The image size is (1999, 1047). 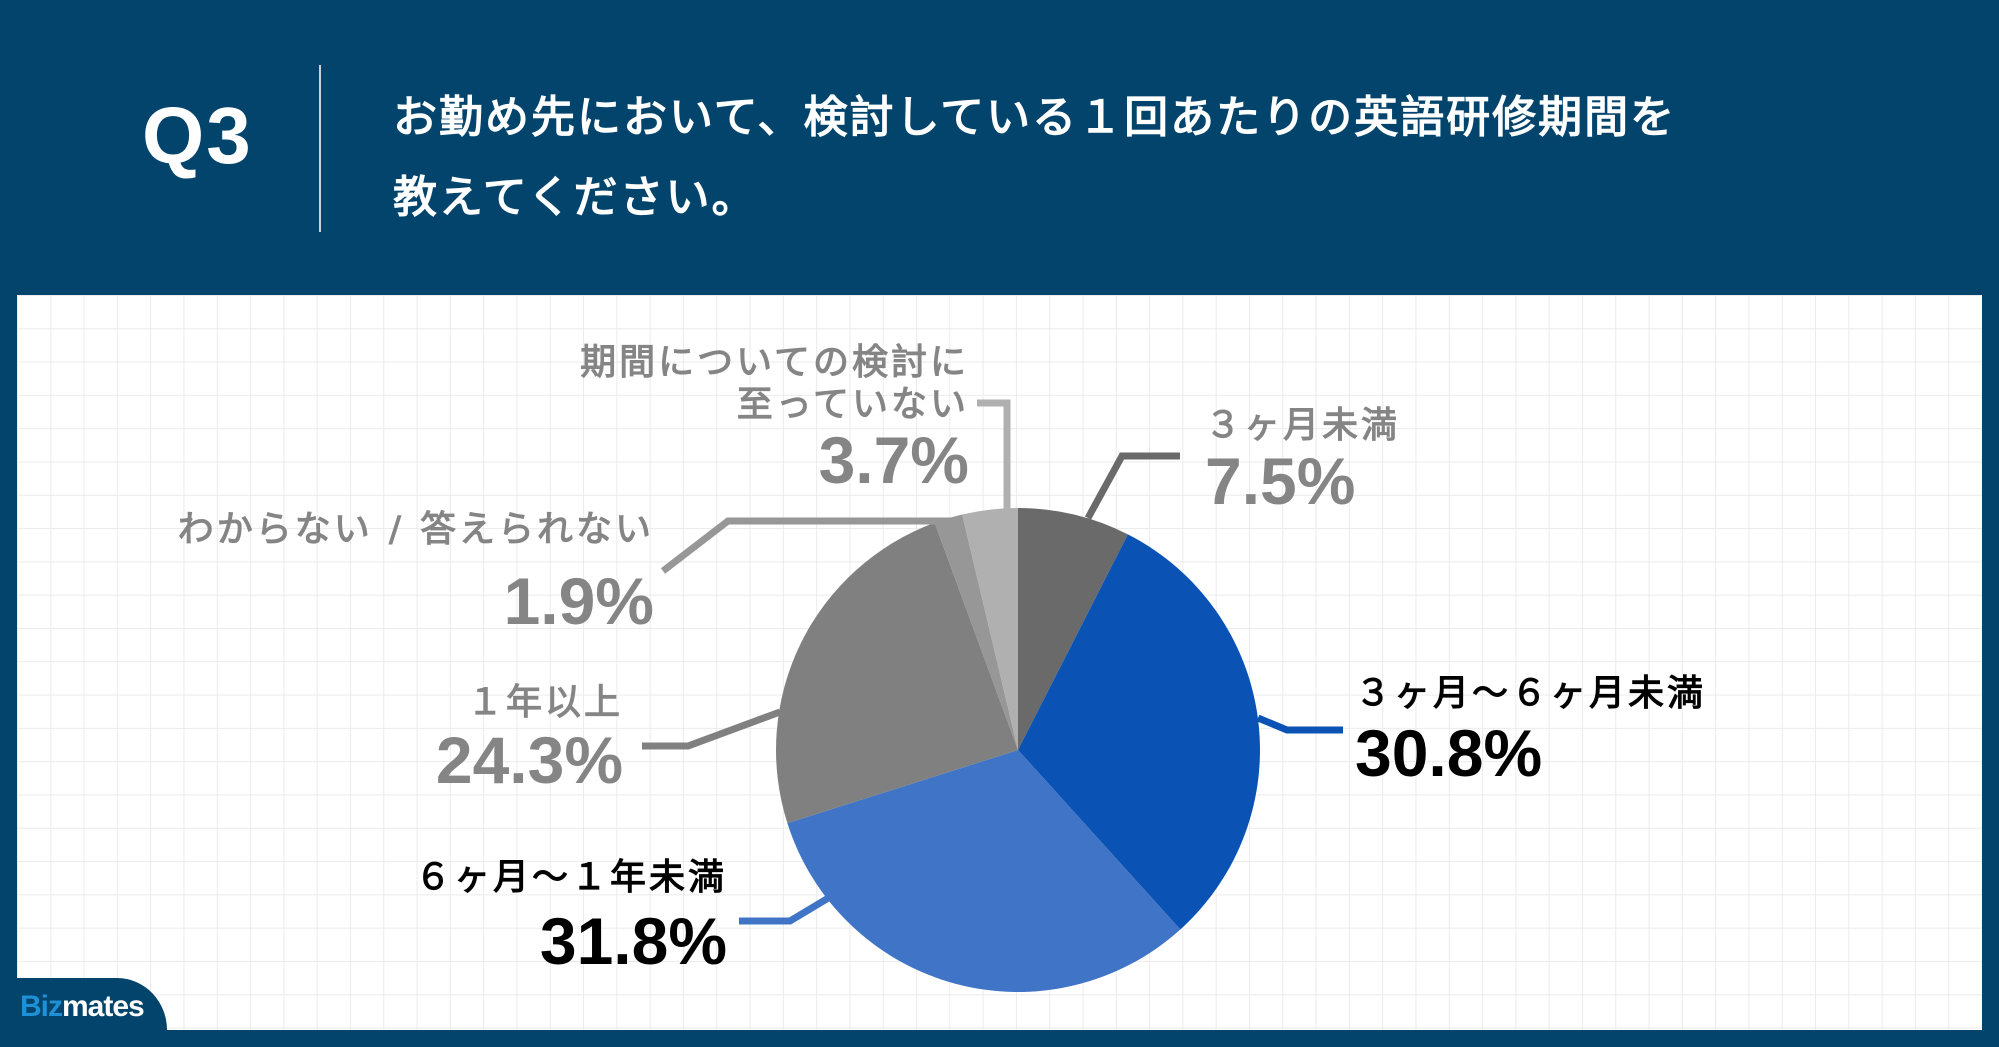 I want to click on slice-not-considered, so click(x=990, y=628).